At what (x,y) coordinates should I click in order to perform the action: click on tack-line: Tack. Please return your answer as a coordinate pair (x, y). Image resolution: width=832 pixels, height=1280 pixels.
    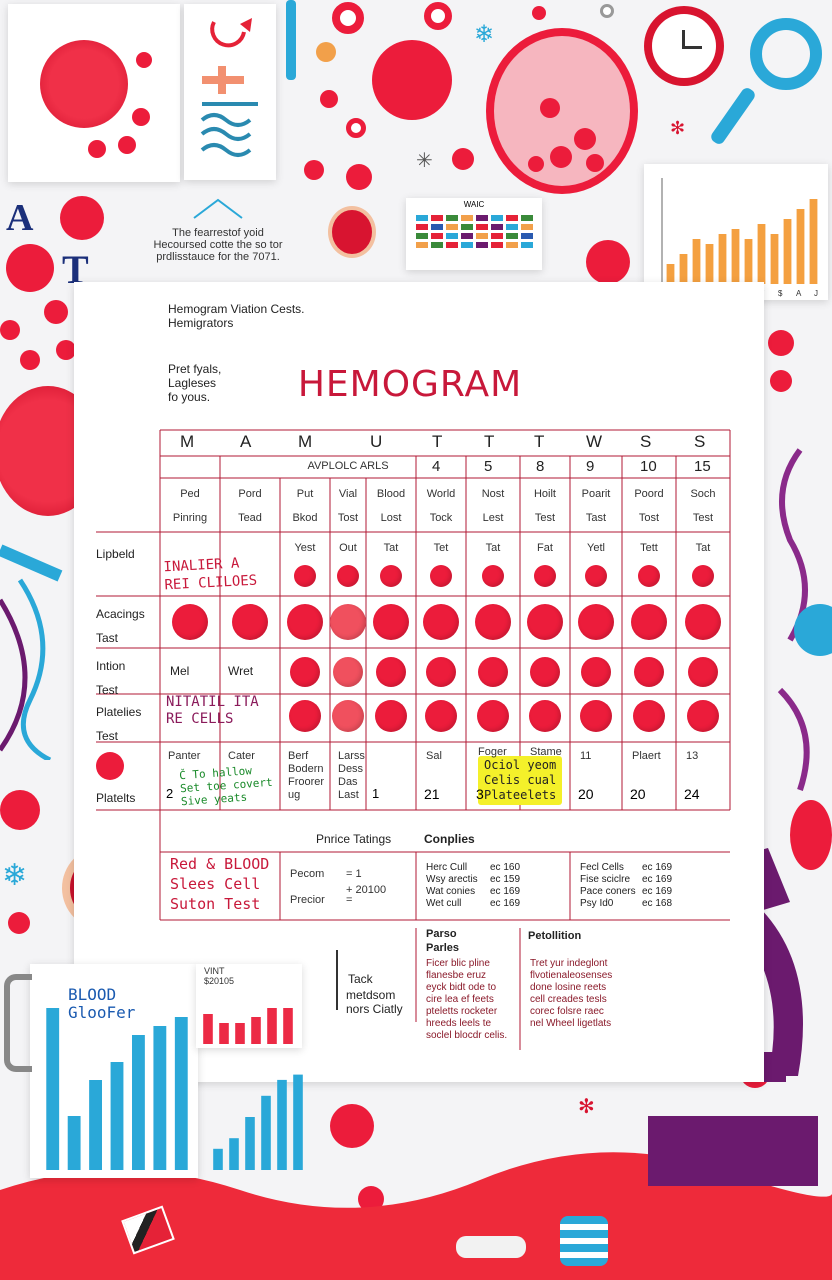
    Looking at the image, I should click on (360, 979).